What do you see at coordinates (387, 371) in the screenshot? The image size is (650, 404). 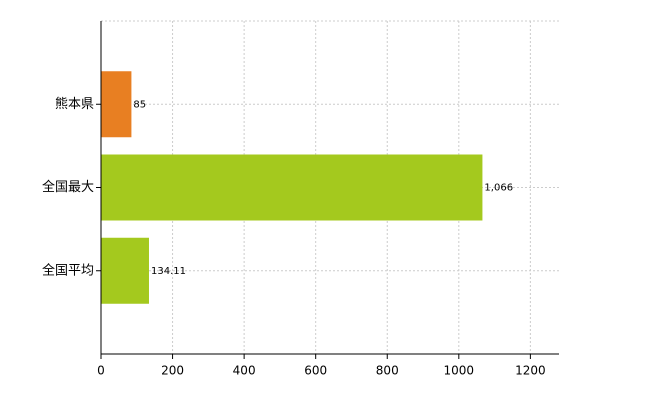 I see `x-tick-label: 800` at bounding box center [387, 371].